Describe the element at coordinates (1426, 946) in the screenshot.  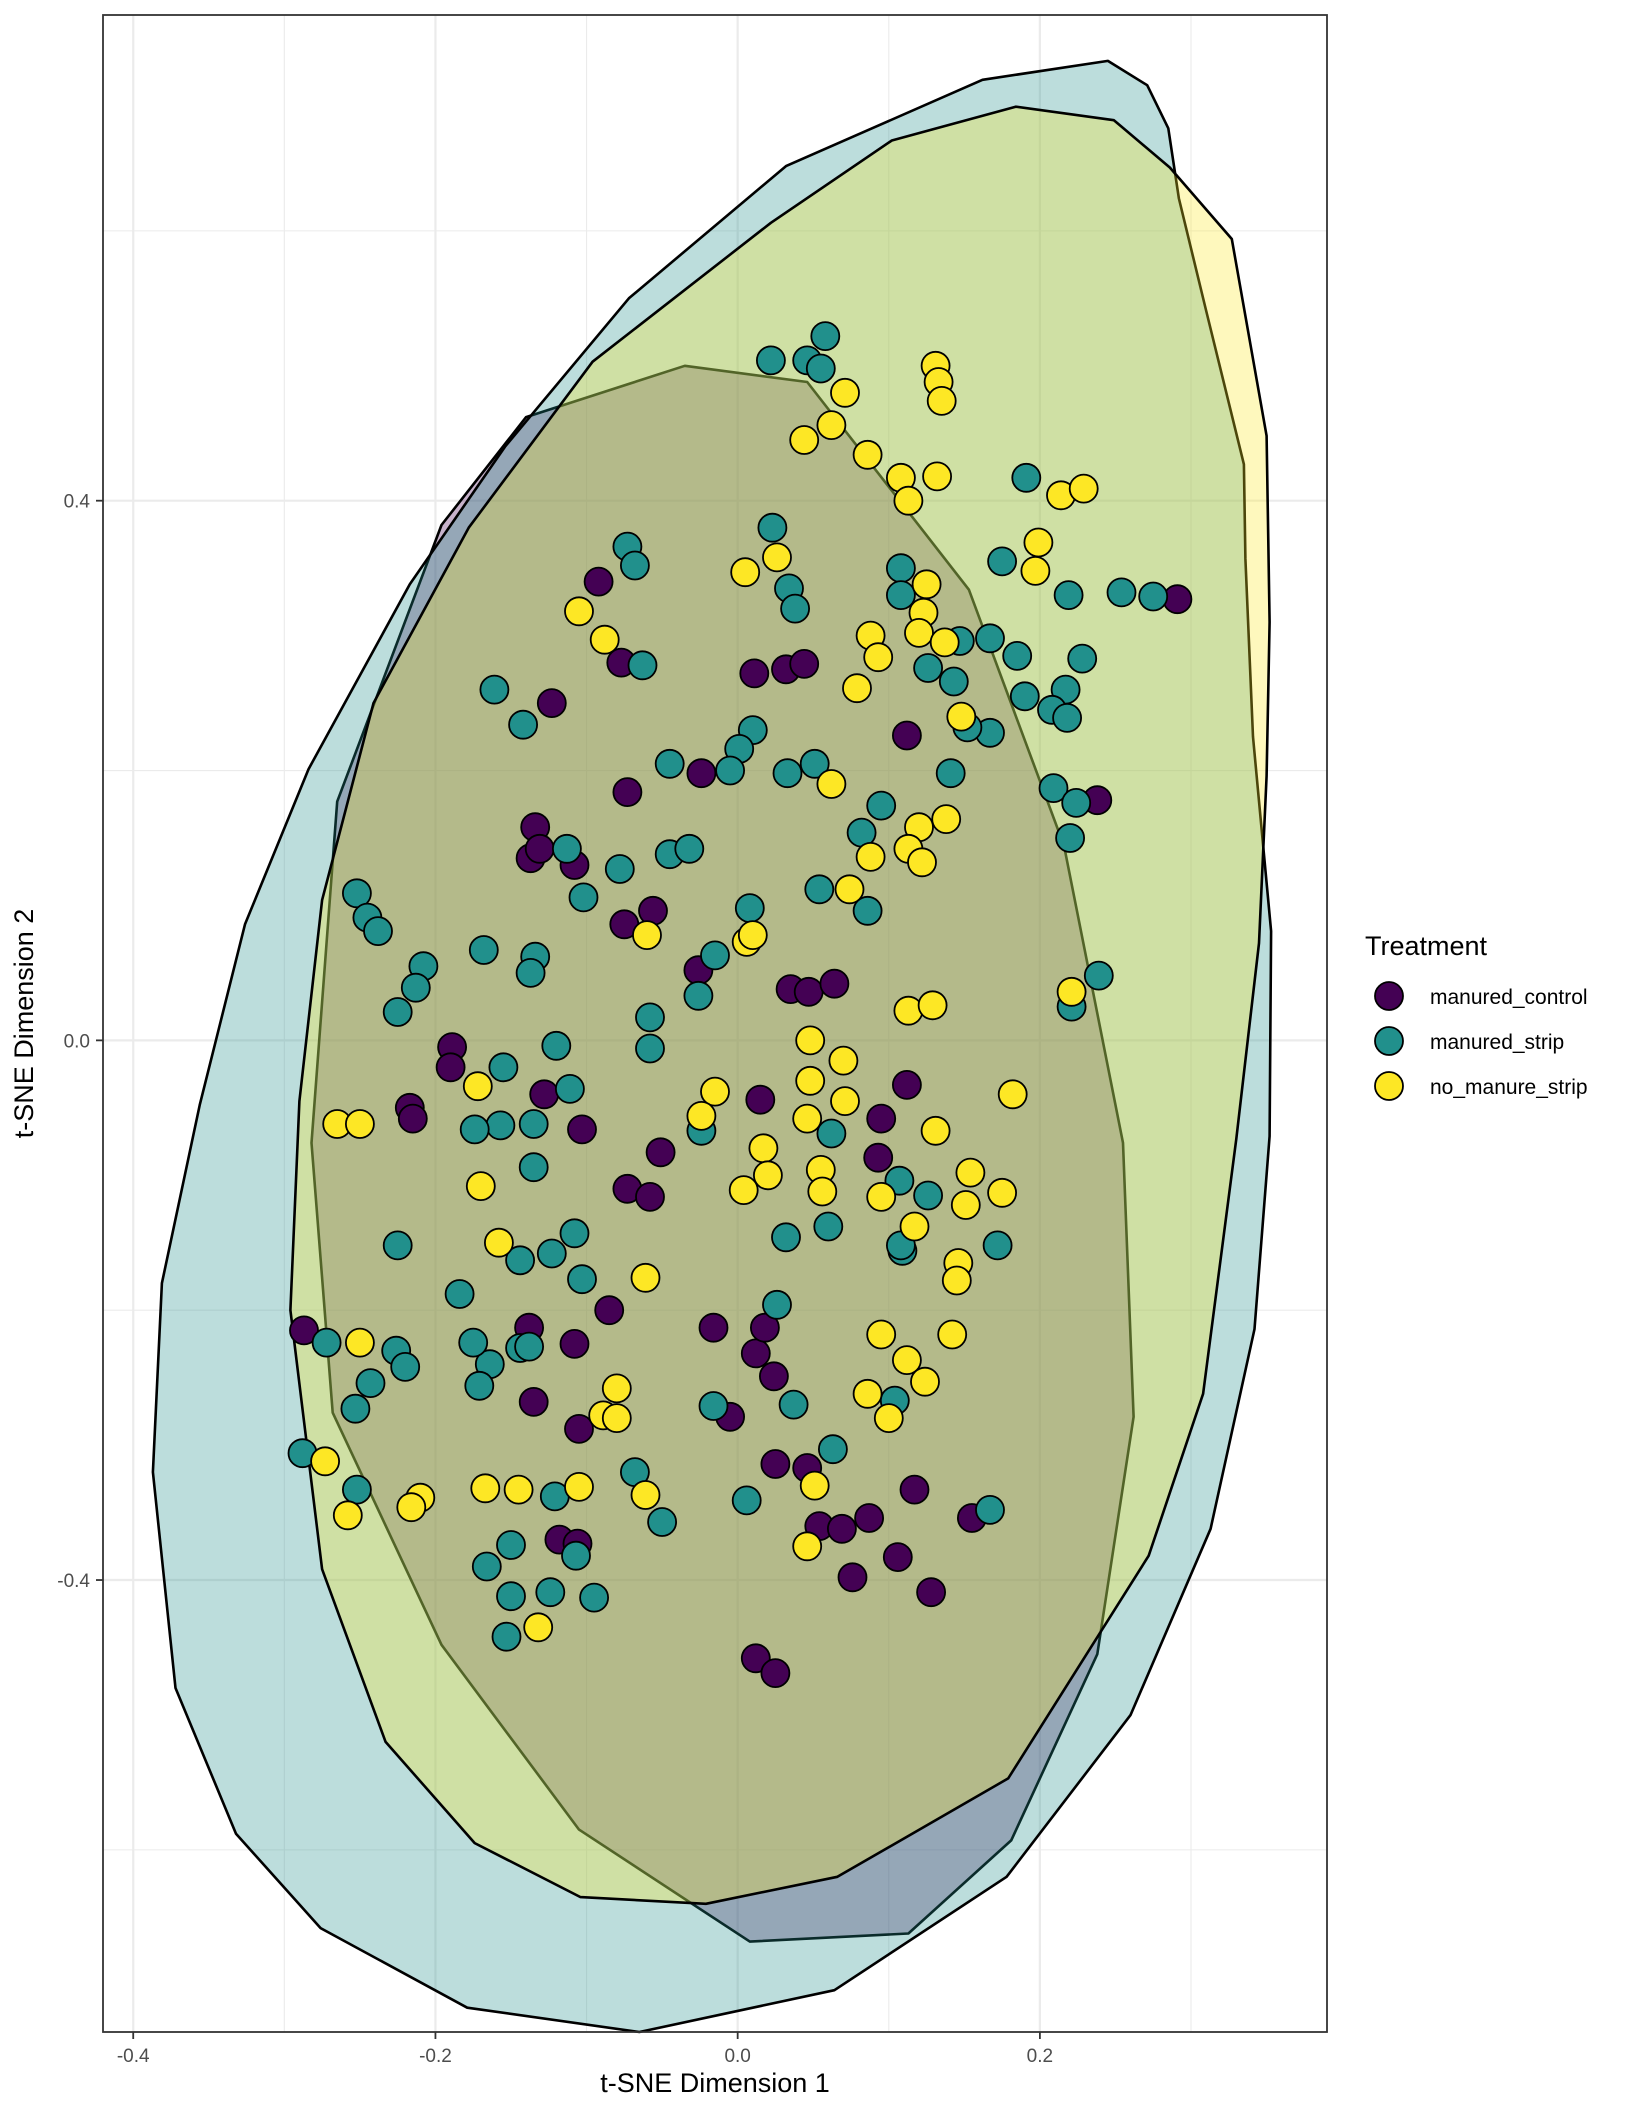
I see `legend-title: Treatment` at that location.